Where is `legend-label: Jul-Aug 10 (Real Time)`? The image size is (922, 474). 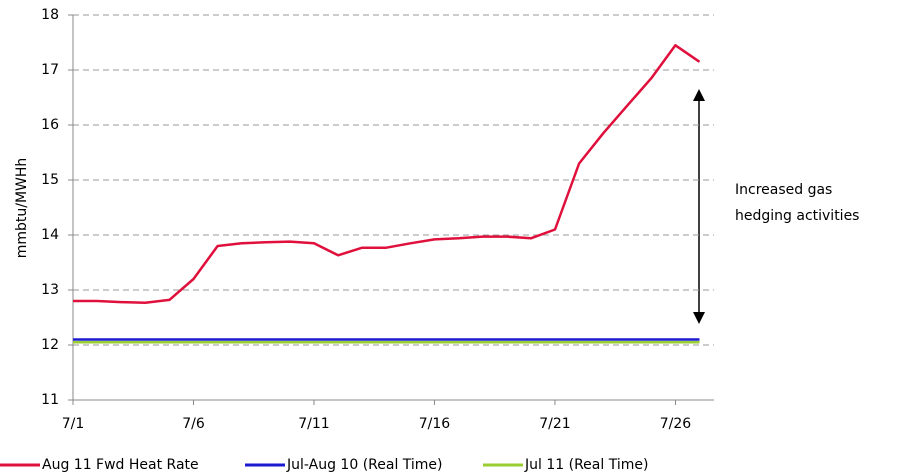 legend-label: Jul-Aug 10 (Real Time) is located at coordinates (364, 465).